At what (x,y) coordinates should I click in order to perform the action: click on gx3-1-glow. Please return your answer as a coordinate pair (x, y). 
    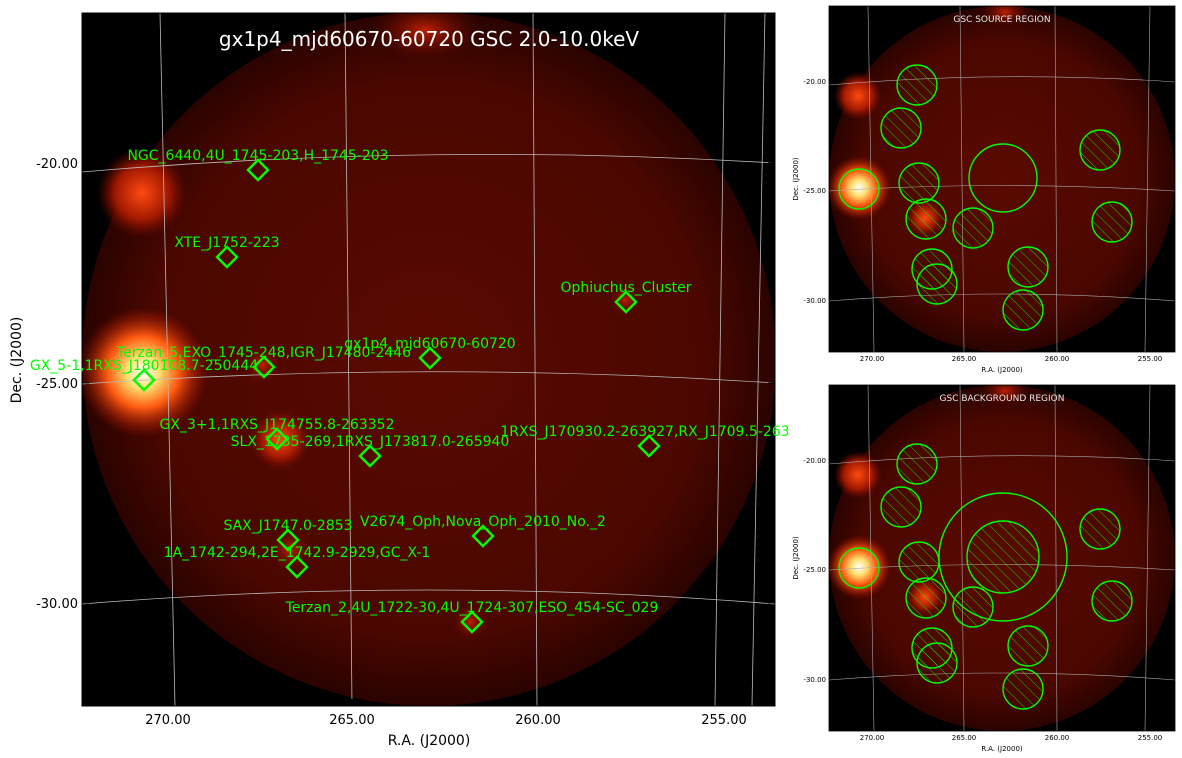
    Looking at the image, I should click on (280, 440).